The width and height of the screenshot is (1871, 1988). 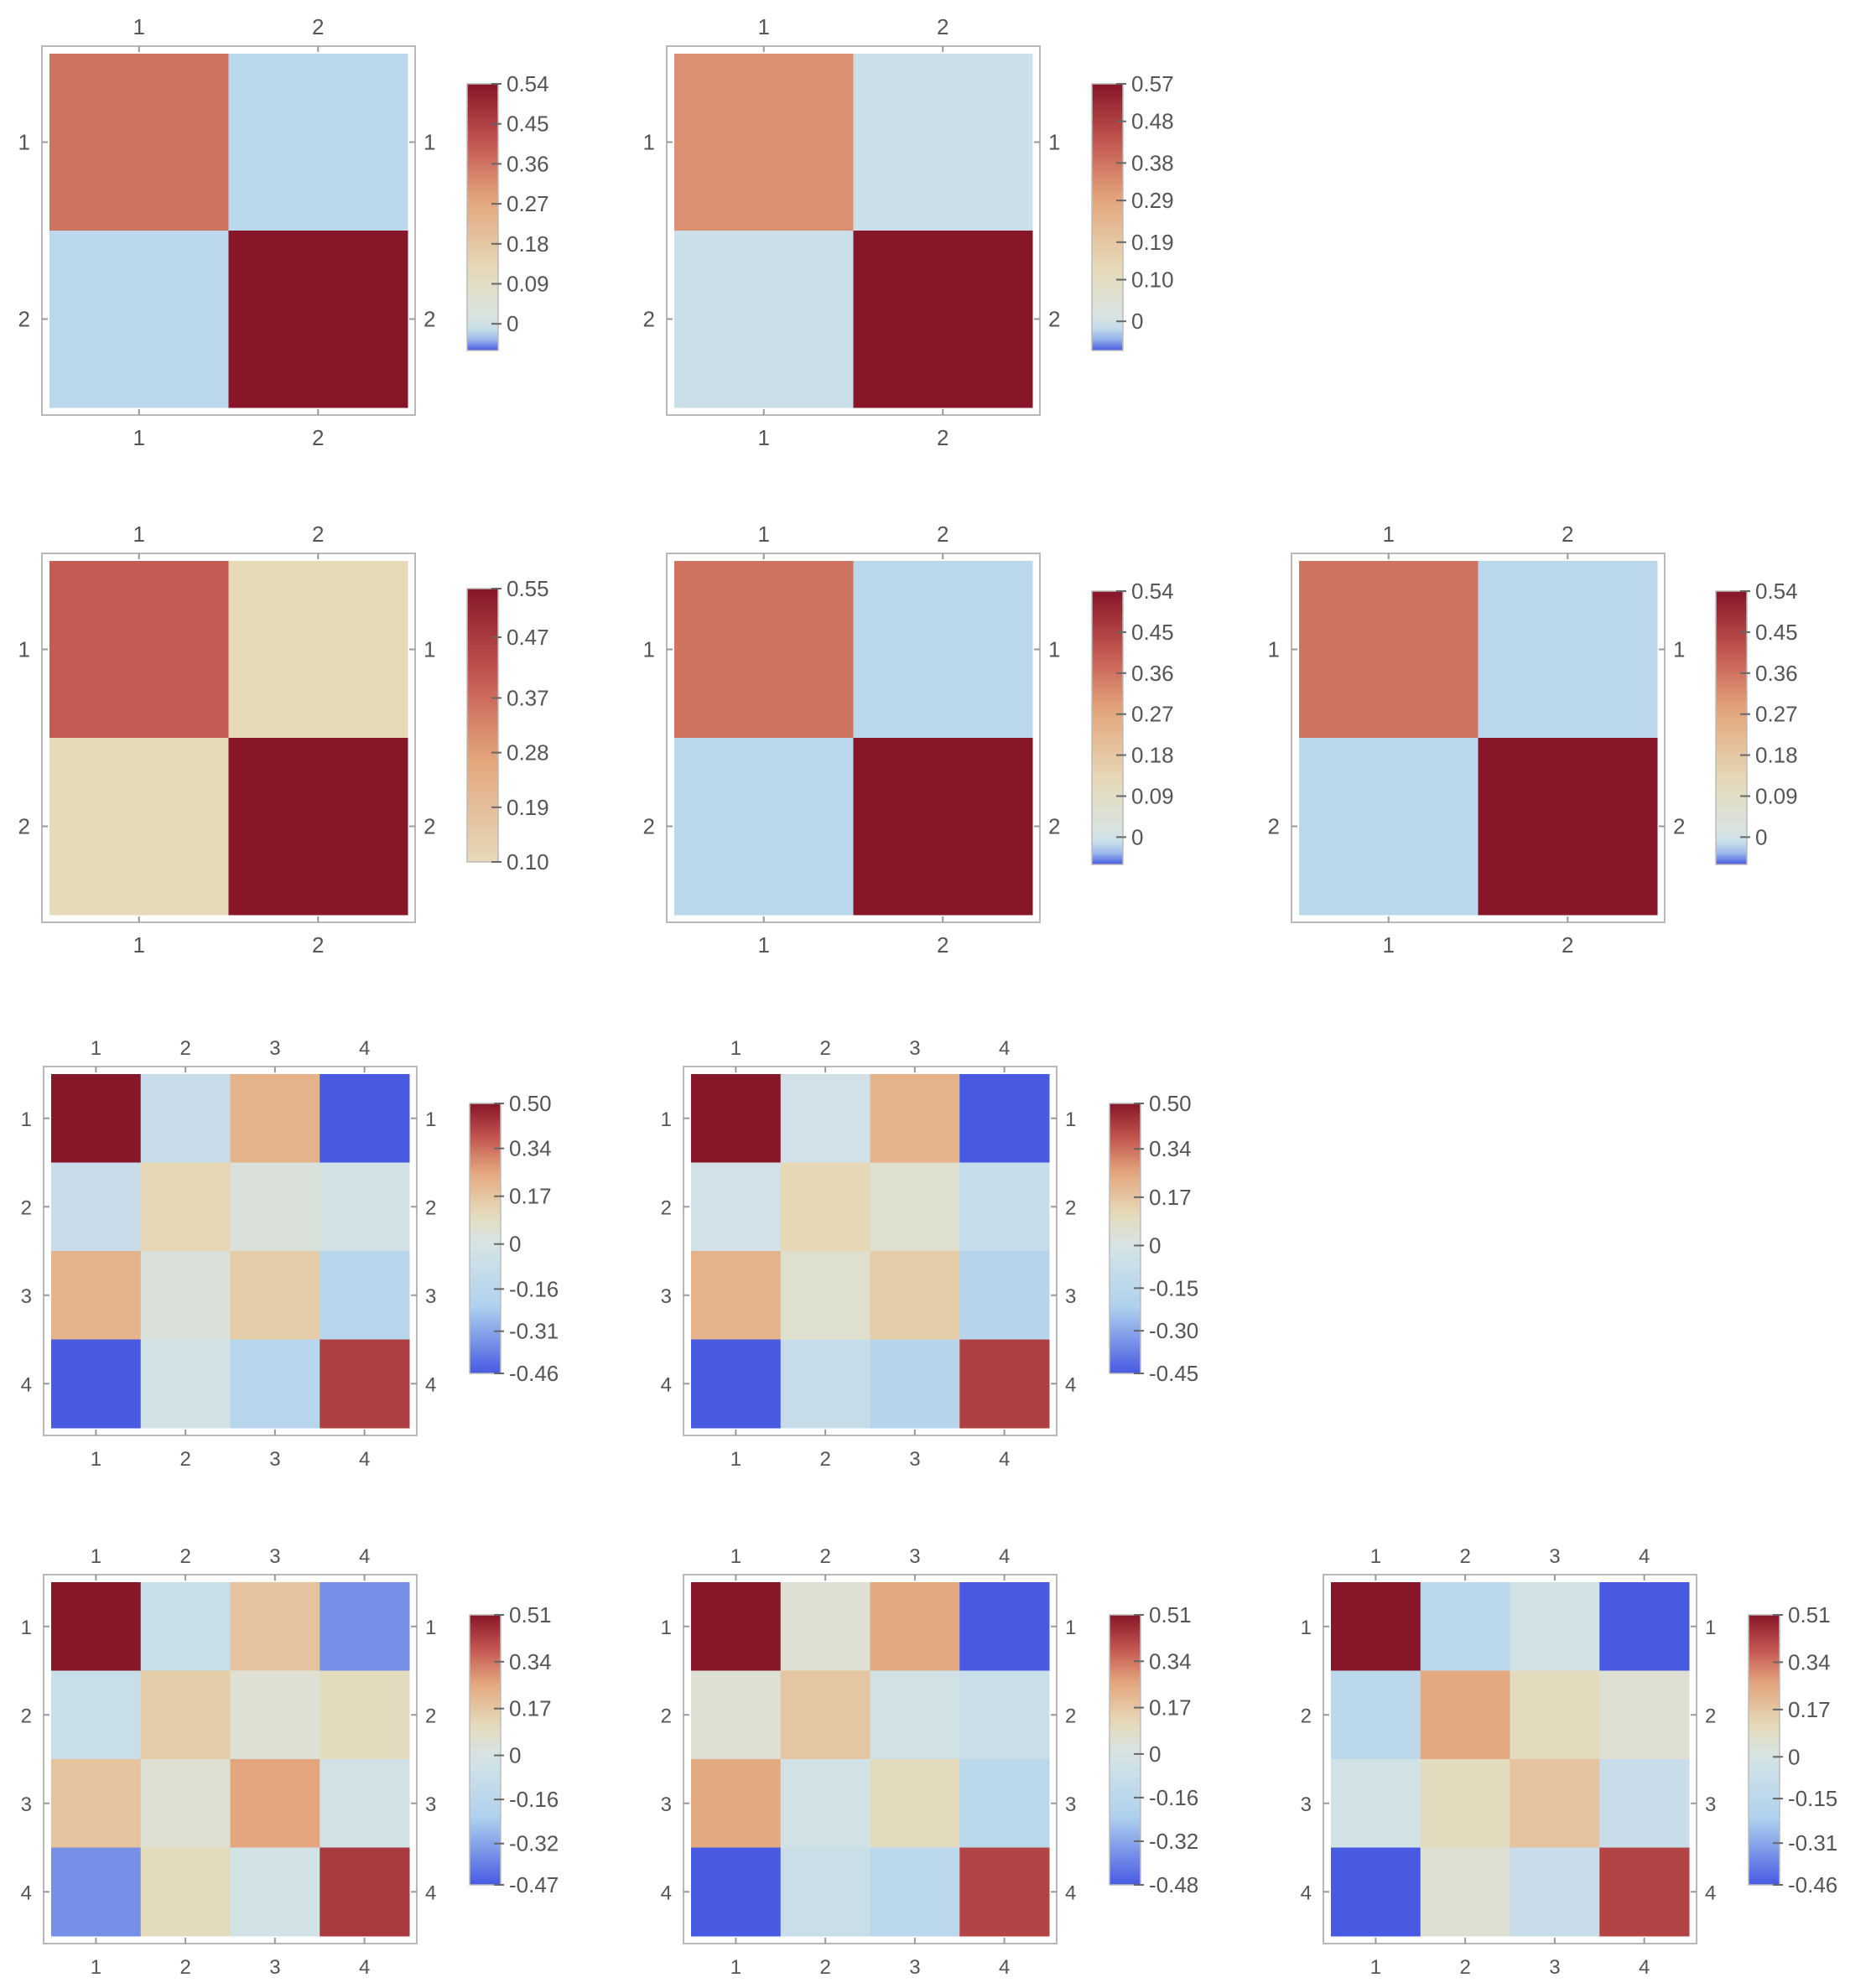 I want to click on colorbar-tick-label: -0.48, so click(x=1173, y=1884).